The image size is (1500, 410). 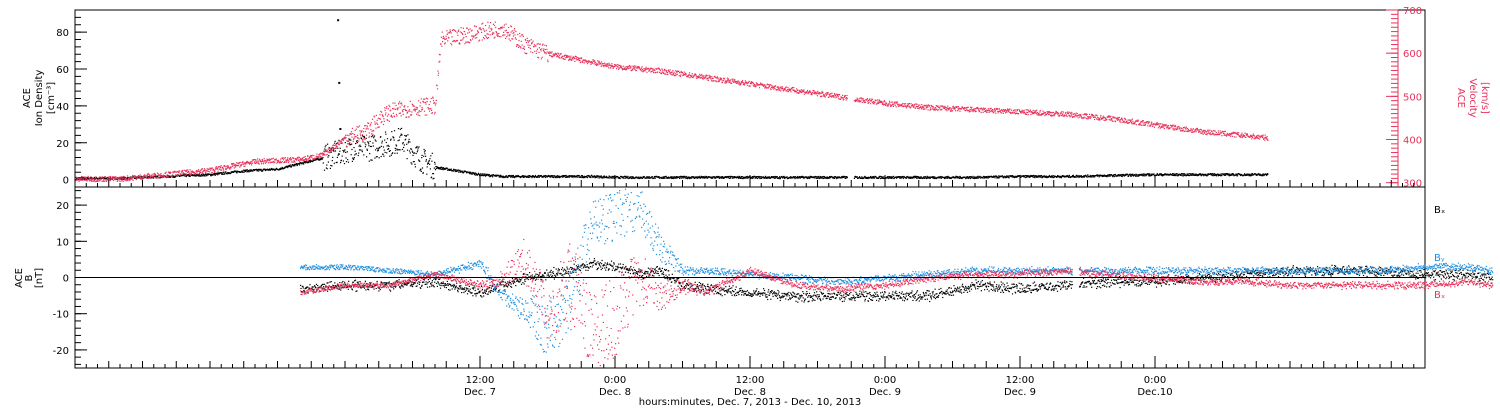 What do you see at coordinates (1412, 141) in the screenshot?
I see `top-right-tick-label: 400` at bounding box center [1412, 141].